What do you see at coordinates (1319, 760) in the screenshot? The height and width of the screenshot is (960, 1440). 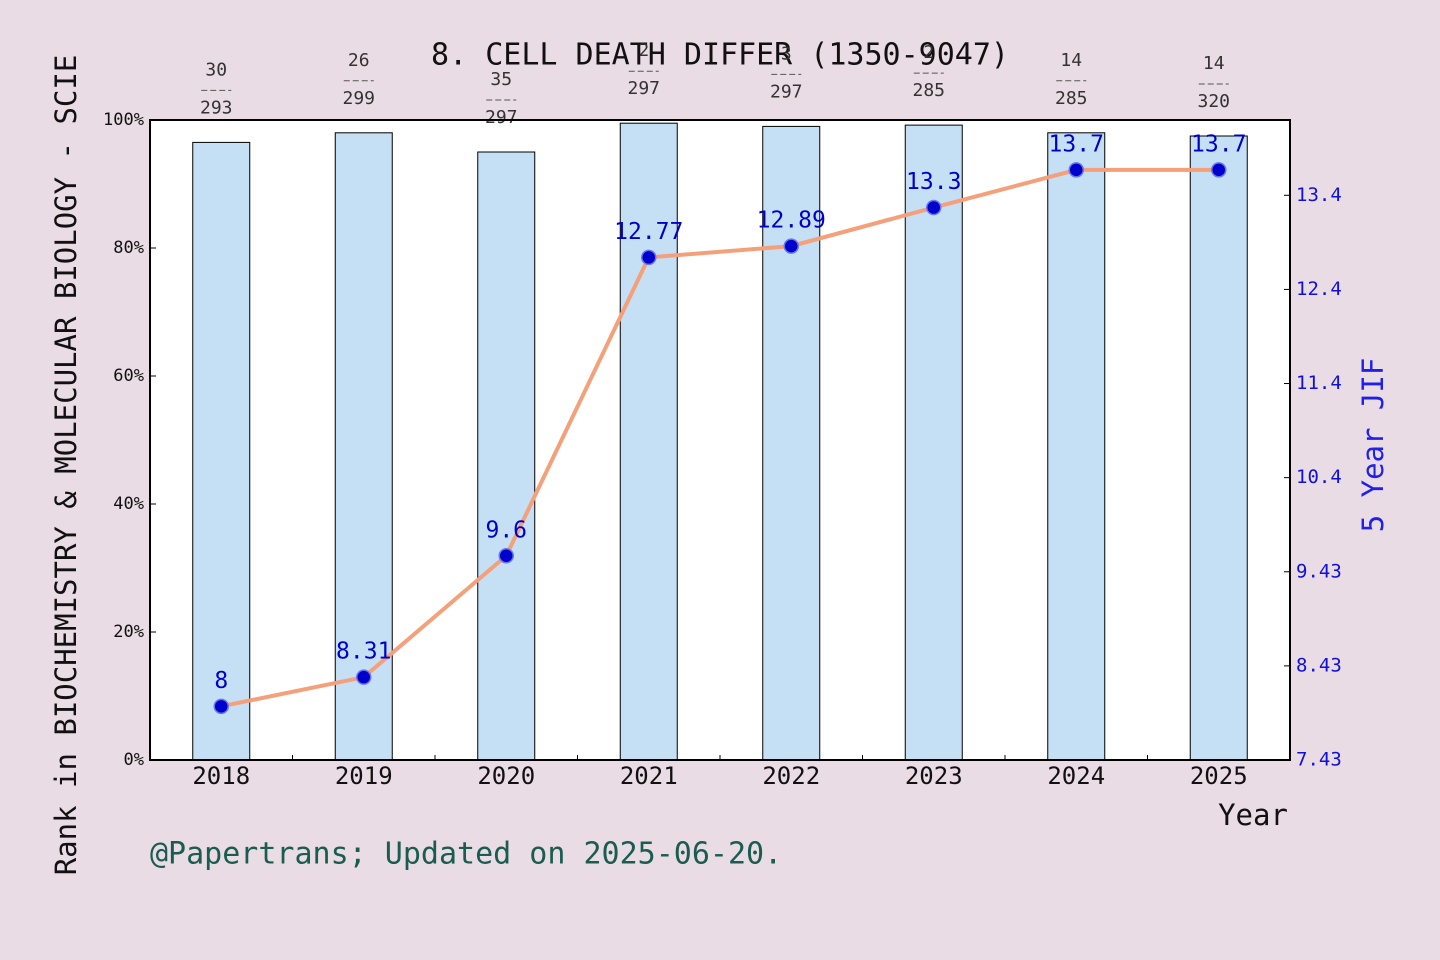 I see `y2-tick-label: 7.43` at bounding box center [1319, 760].